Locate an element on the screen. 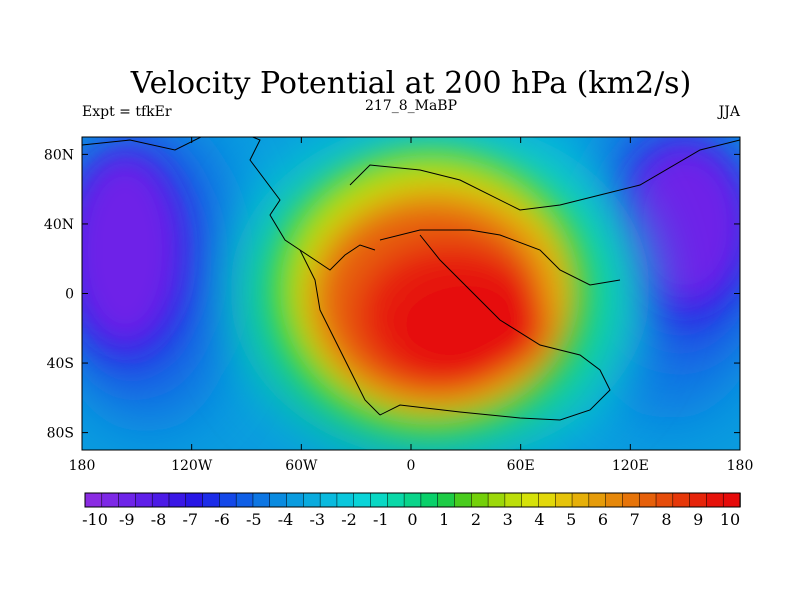  colorbar-label: -1 is located at coordinates (381, 519).